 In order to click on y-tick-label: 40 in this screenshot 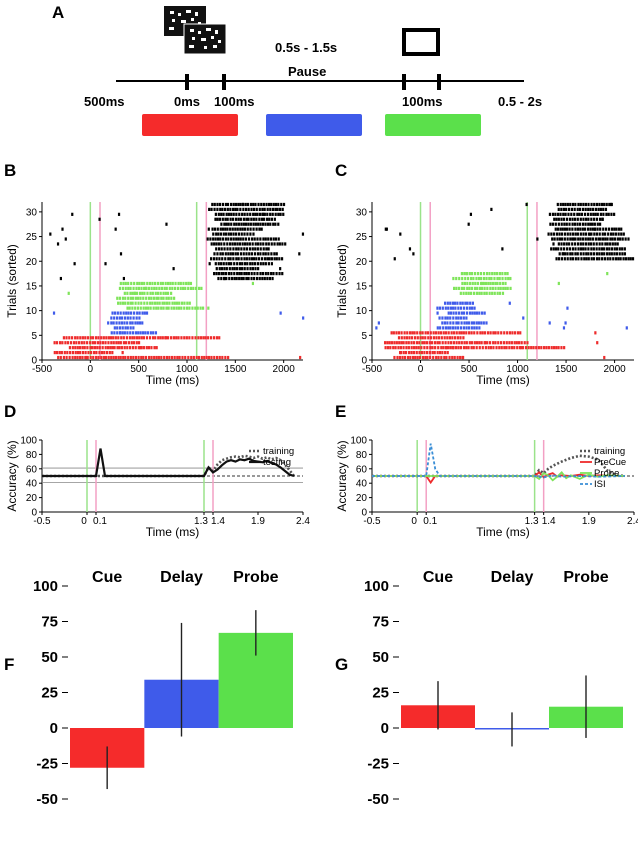, I will do `click(32, 484)`.